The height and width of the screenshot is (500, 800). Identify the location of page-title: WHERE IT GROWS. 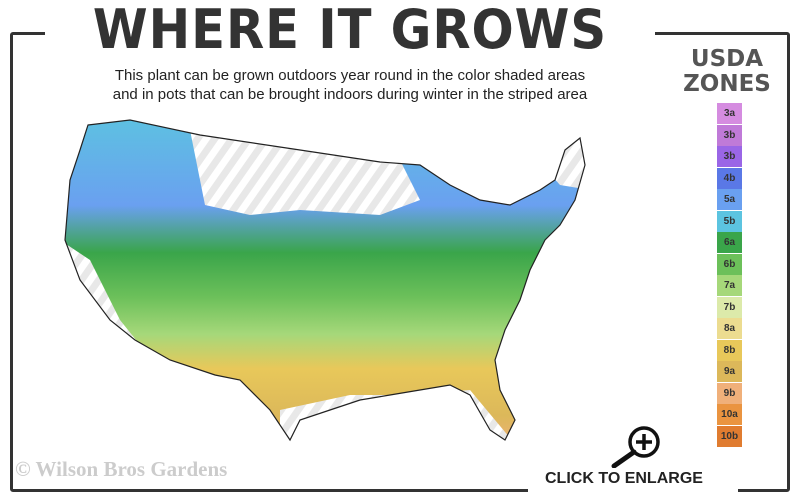
(350, 30).